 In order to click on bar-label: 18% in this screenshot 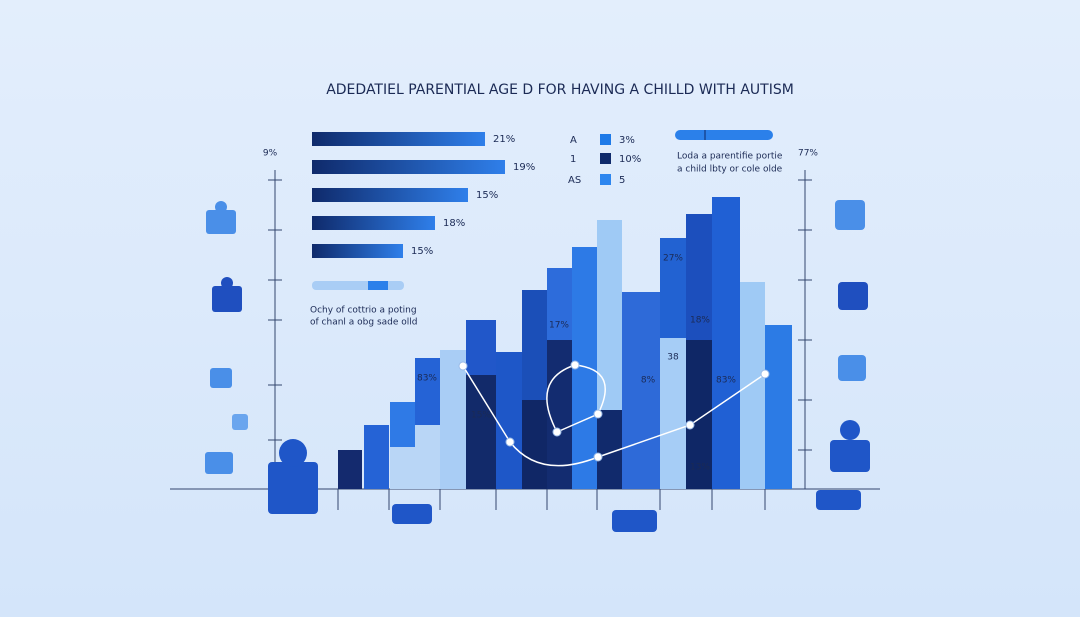, I will do `click(454, 223)`.